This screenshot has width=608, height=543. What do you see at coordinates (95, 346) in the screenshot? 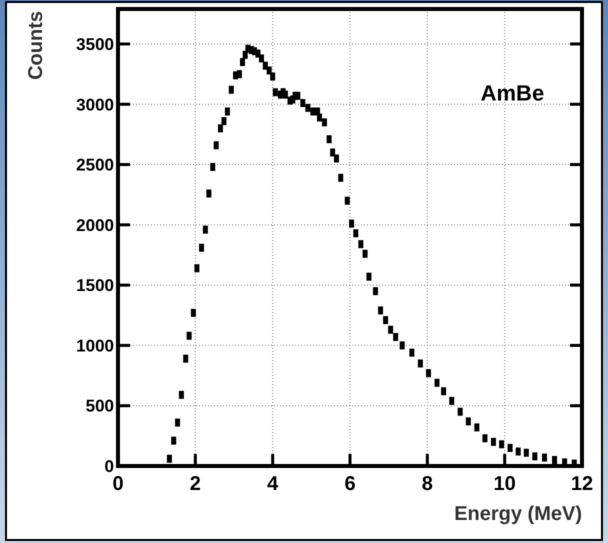
I see `y-tick-label: 1000` at bounding box center [95, 346].